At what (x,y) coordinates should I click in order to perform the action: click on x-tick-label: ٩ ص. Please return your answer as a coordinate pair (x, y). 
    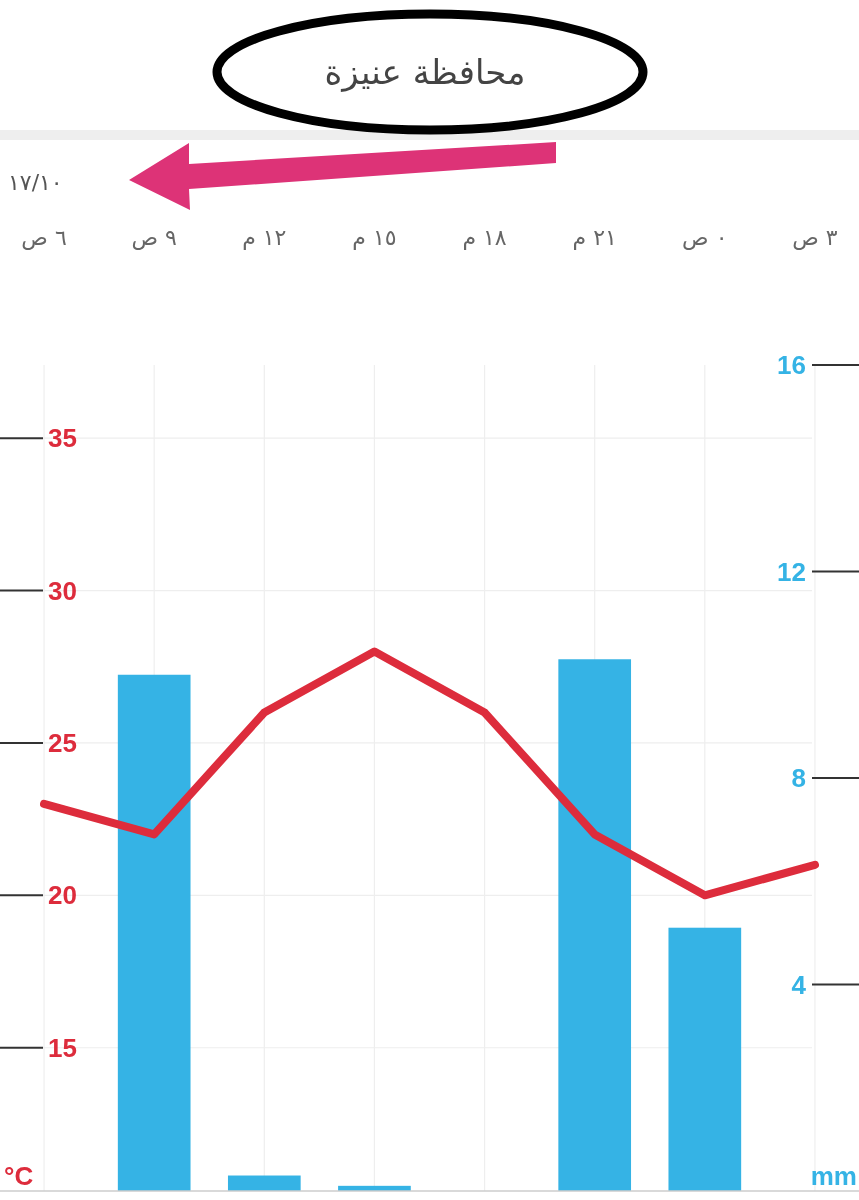
    Looking at the image, I should click on (154, 238).